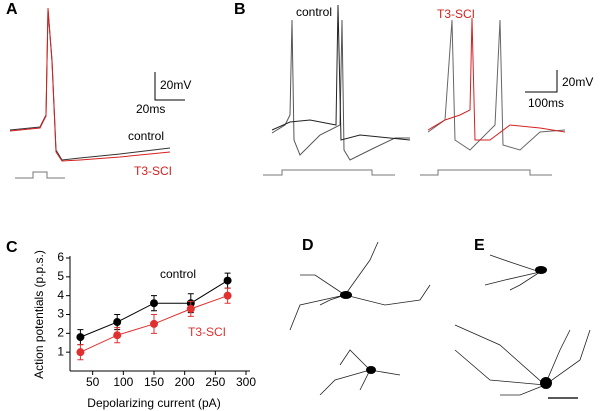  What do you see at coordinates (240, 9) in the screenshot?
I see `panel-label: B` at bounding box center [240, 9].